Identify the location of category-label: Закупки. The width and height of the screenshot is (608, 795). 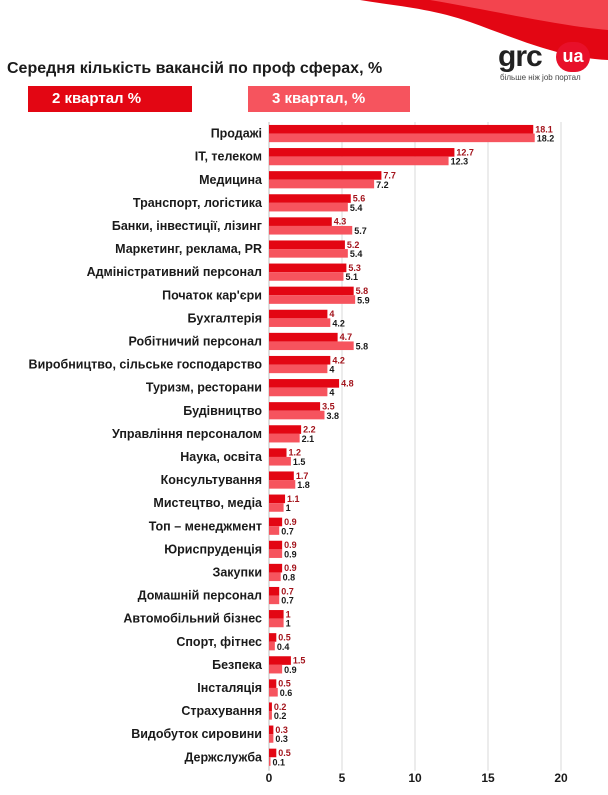
(237, 572).